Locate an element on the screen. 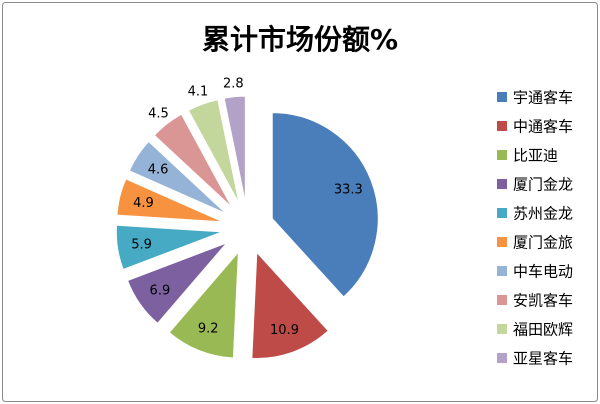 The width and height of the screenshot is (600, 404). data-label-4: 6.9 is located at coordinates (160, 290).